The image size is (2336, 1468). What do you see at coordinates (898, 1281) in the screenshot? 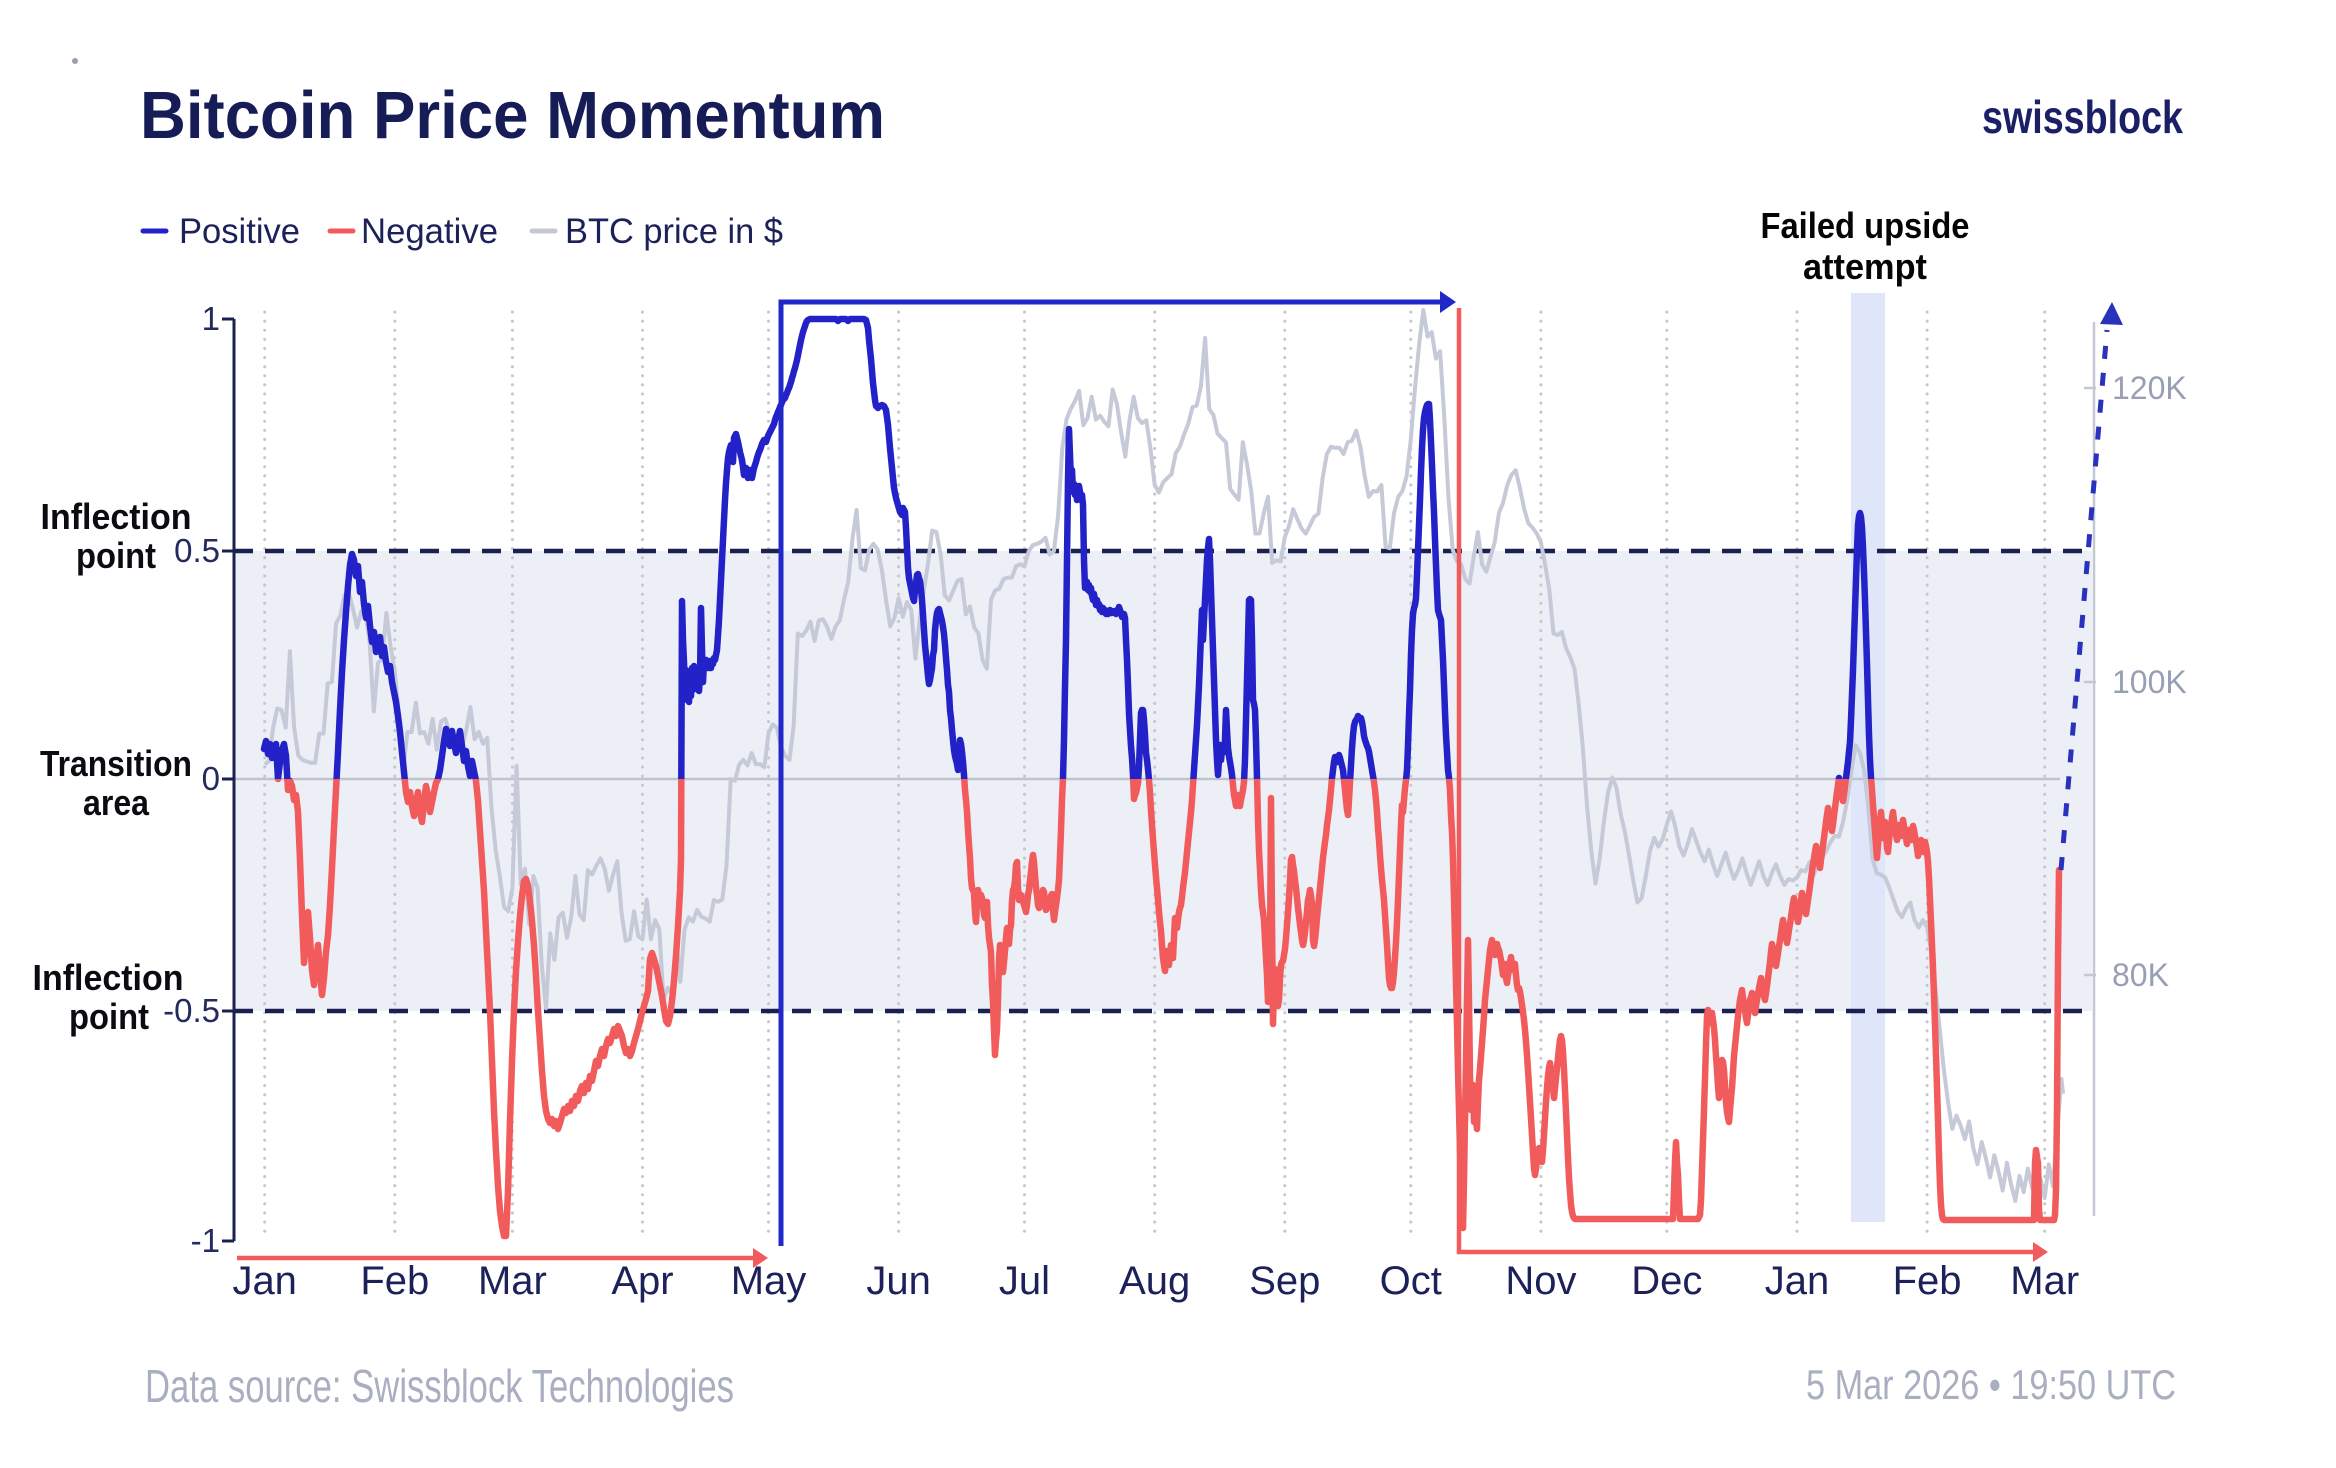
I see `svg-text: Jun` at bounding box center [898, 1281].